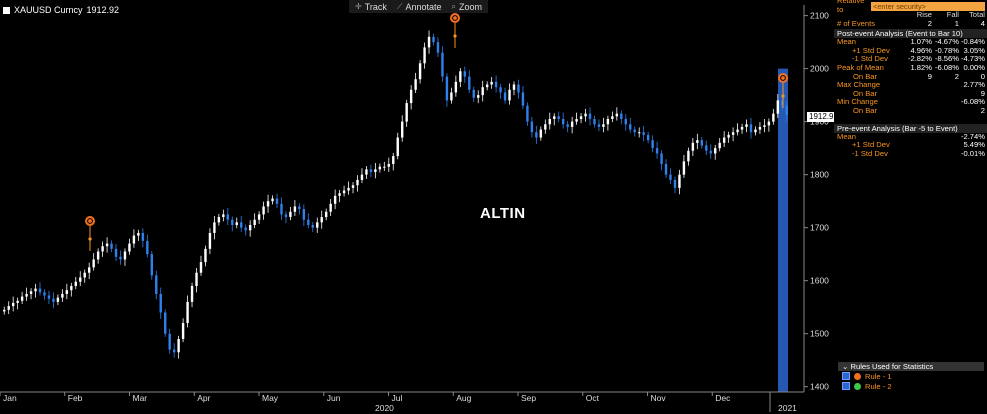 This screenshot has height=414, width=987. I want to click on pre-stat-total: -2.74%, so click(972, 136).